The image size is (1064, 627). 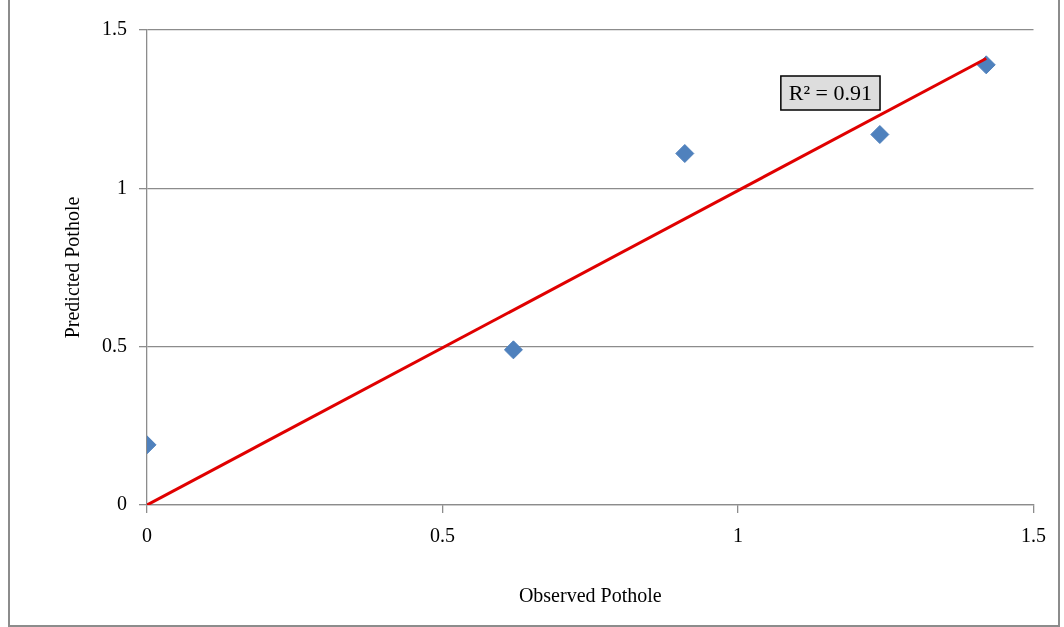 I want to click on y-tick-label: 1, so click(x=122, y=186).